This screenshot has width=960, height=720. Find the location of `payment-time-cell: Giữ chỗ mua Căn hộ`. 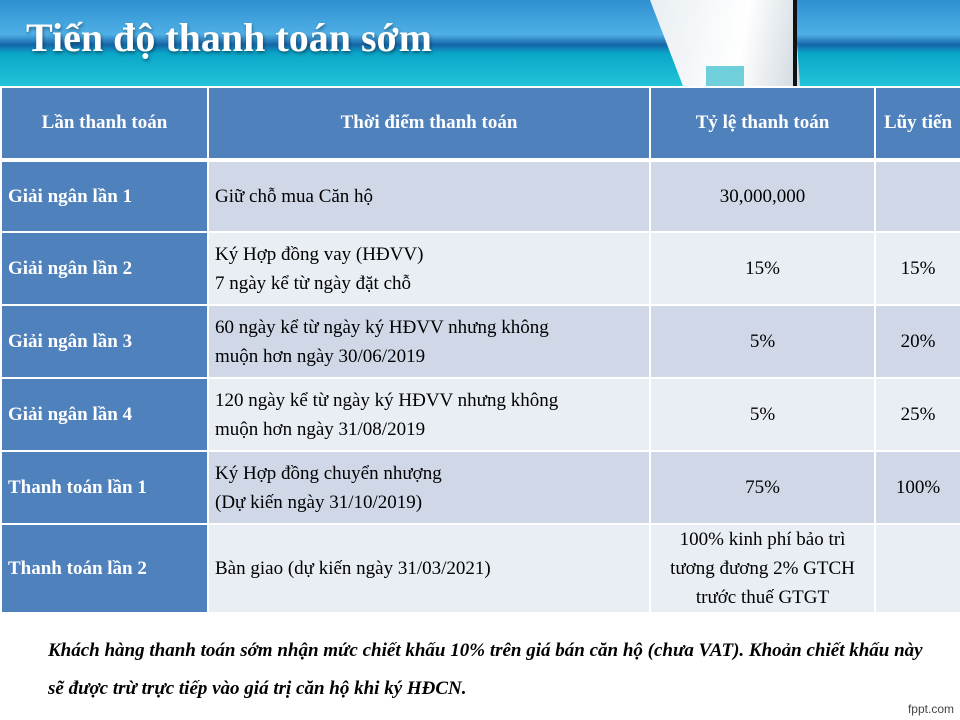

payment-time-cell: Giữ chỗ mua Căn hộ is located at coordinates (429, 196).